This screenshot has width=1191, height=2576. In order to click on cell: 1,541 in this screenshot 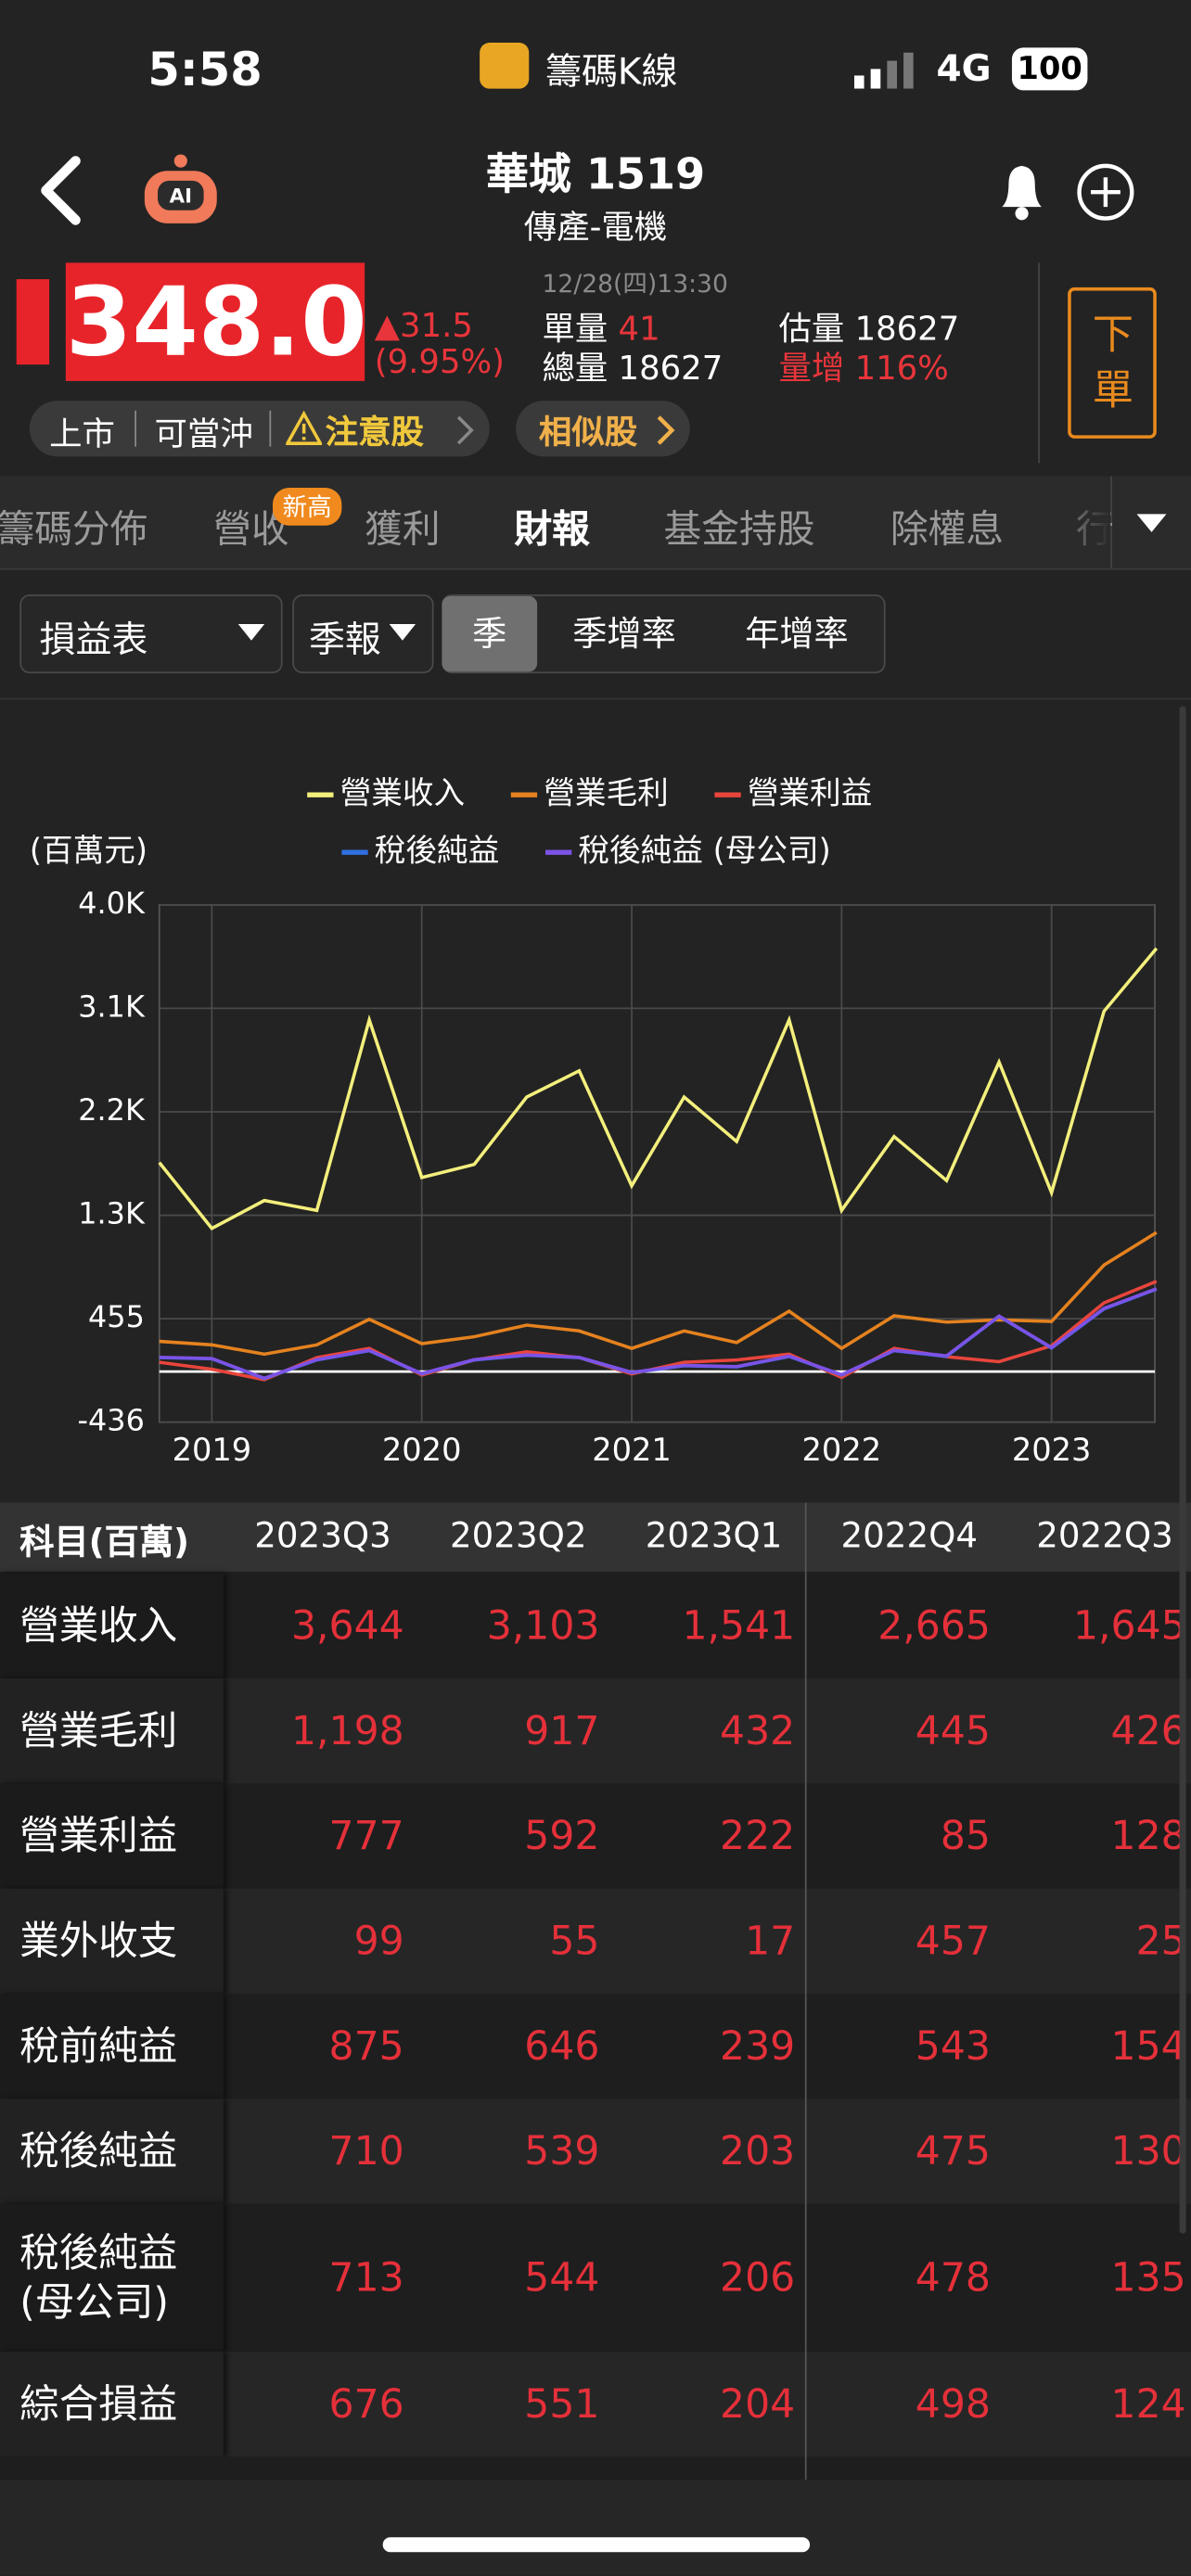, I will do `click(739, 1626)`.